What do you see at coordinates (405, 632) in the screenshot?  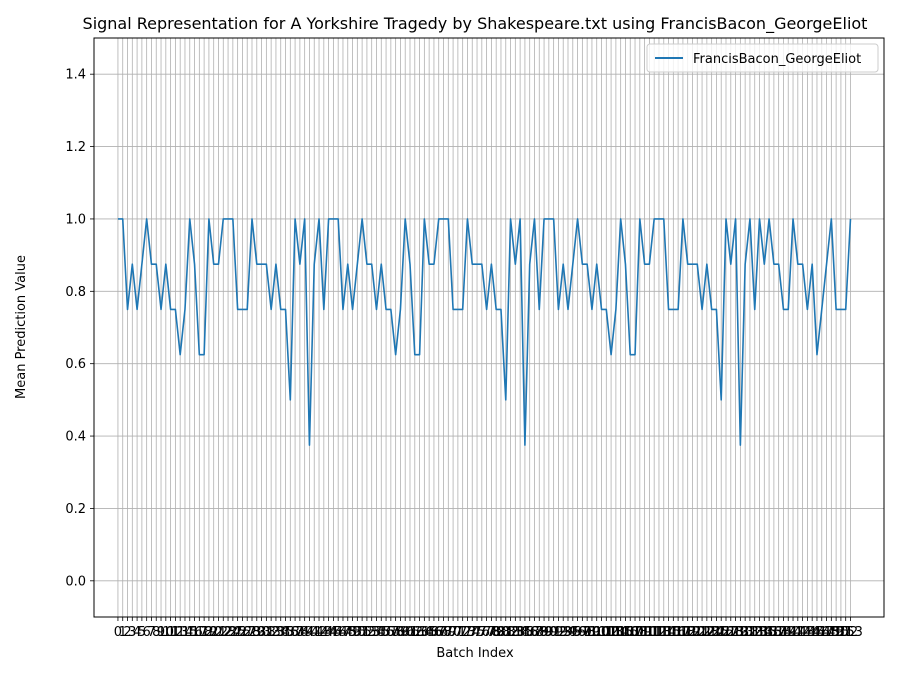 I see `x-tick-label: 60` at bounding box center [405, 632].